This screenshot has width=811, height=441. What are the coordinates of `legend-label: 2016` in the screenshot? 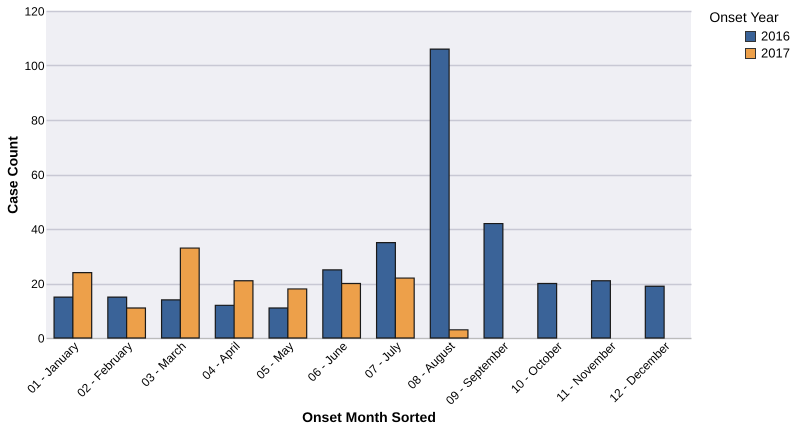 It's located at (775, 36).